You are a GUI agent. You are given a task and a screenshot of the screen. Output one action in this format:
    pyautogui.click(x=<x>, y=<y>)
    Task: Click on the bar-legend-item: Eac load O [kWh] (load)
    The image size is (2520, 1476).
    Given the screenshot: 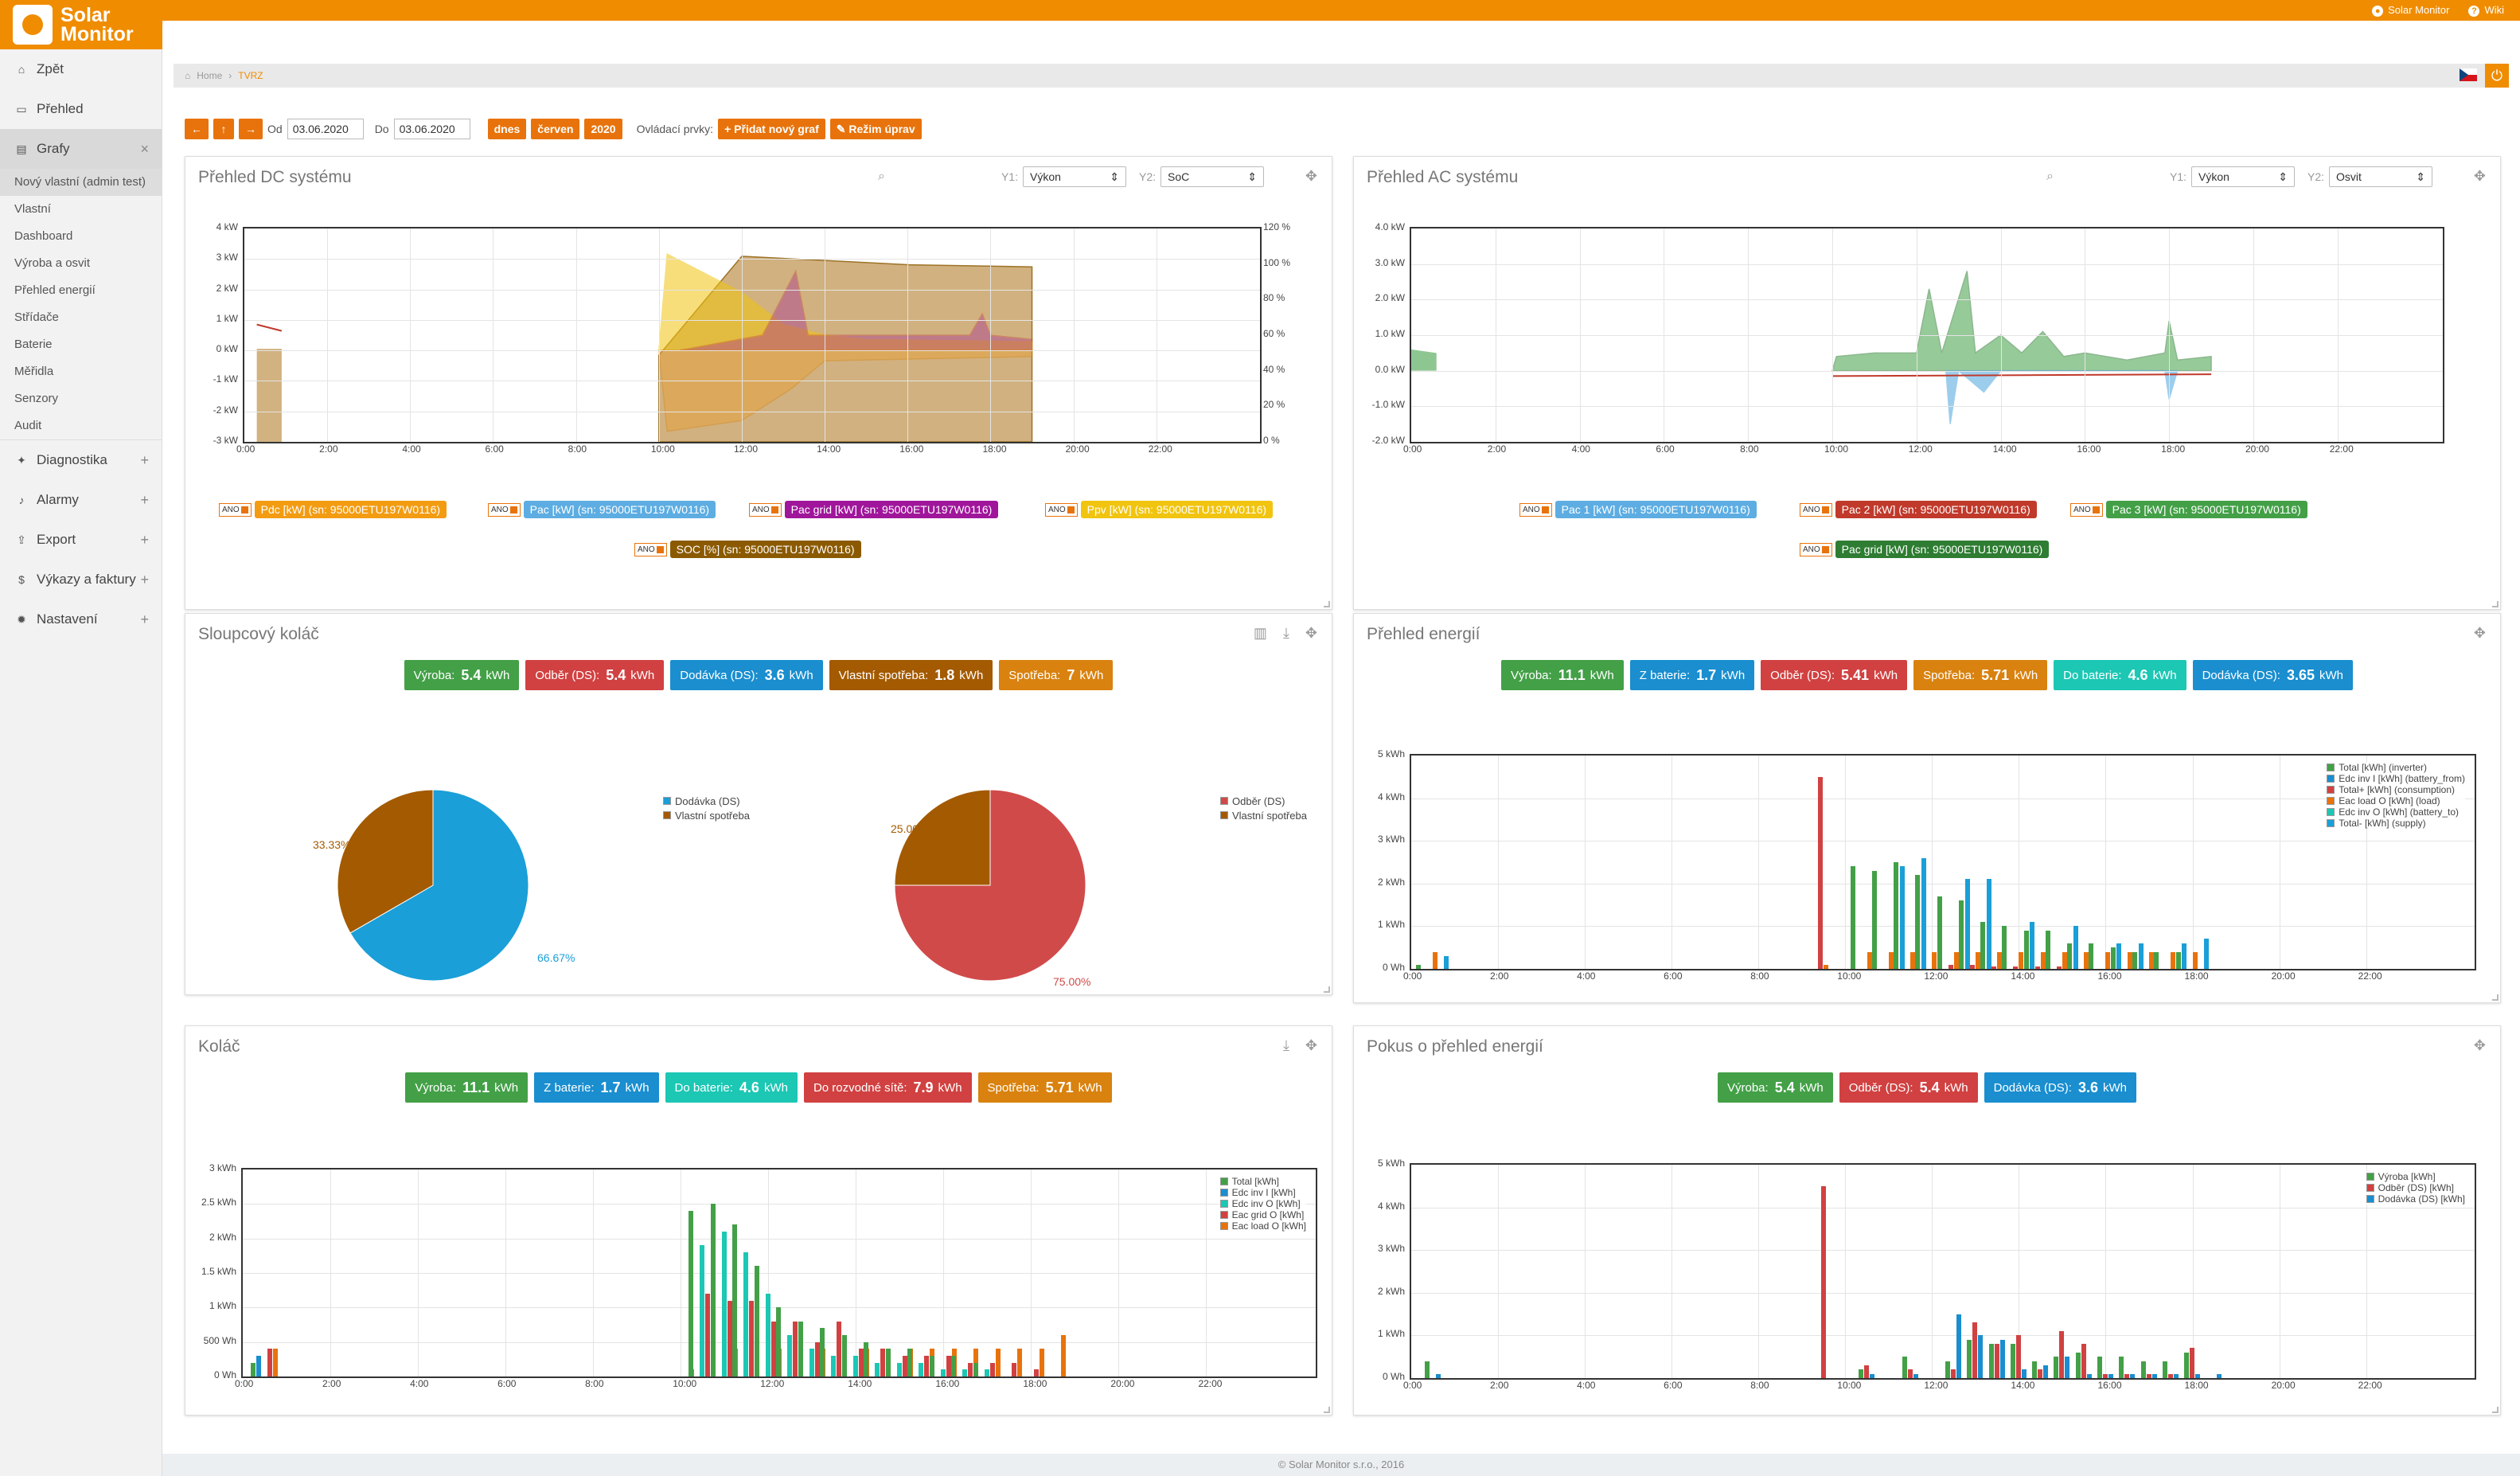 What is the action you would take?
    pyautogui.click(x=2396, y=800)
    